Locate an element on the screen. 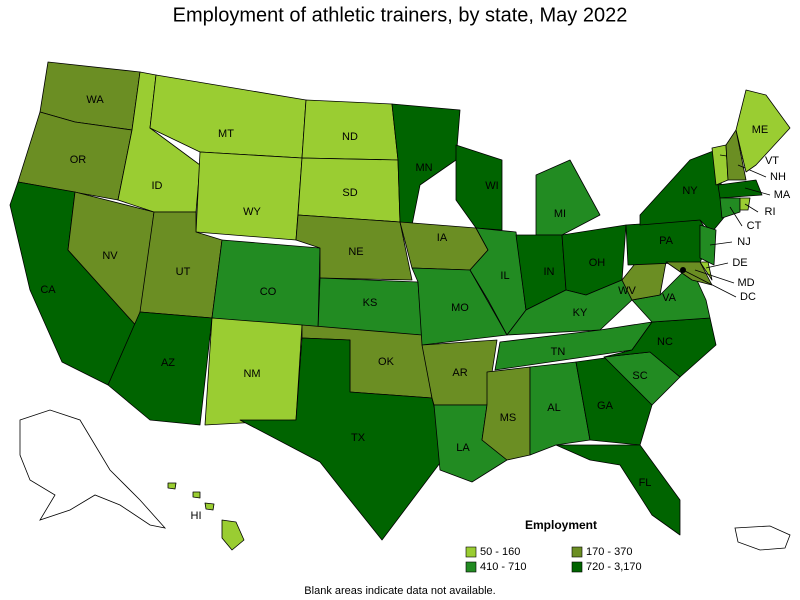  state-label: TN is located at coordinates (558, 352).